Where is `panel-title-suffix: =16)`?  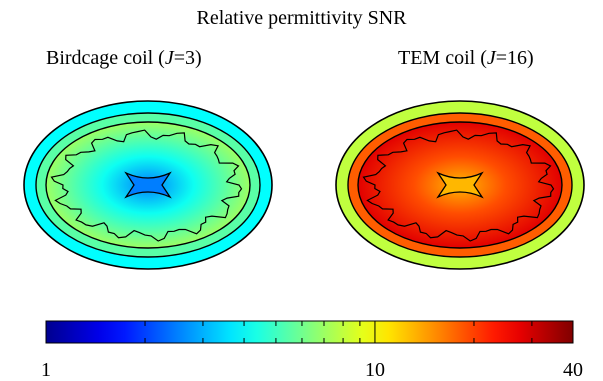 panel-title-suffix: =16) is located at coordinates (514, 58).